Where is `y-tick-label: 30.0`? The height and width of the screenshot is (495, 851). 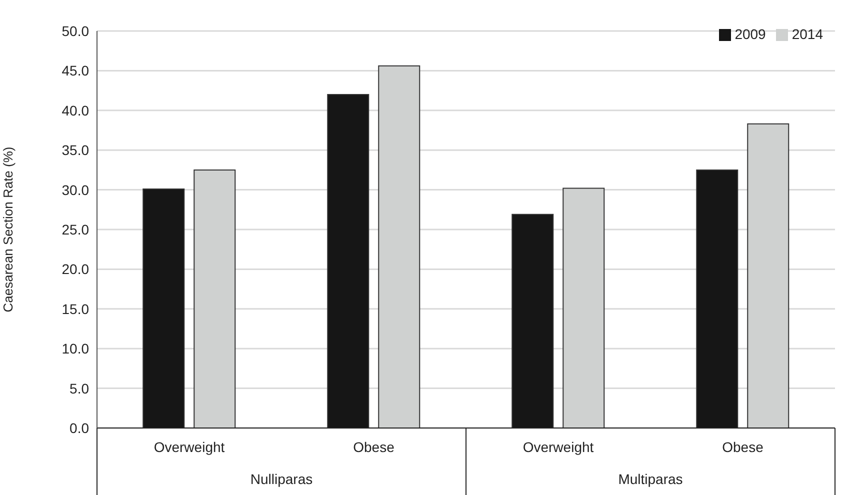
y-tick-label: 30.0 is located at coordinates (76, 190).